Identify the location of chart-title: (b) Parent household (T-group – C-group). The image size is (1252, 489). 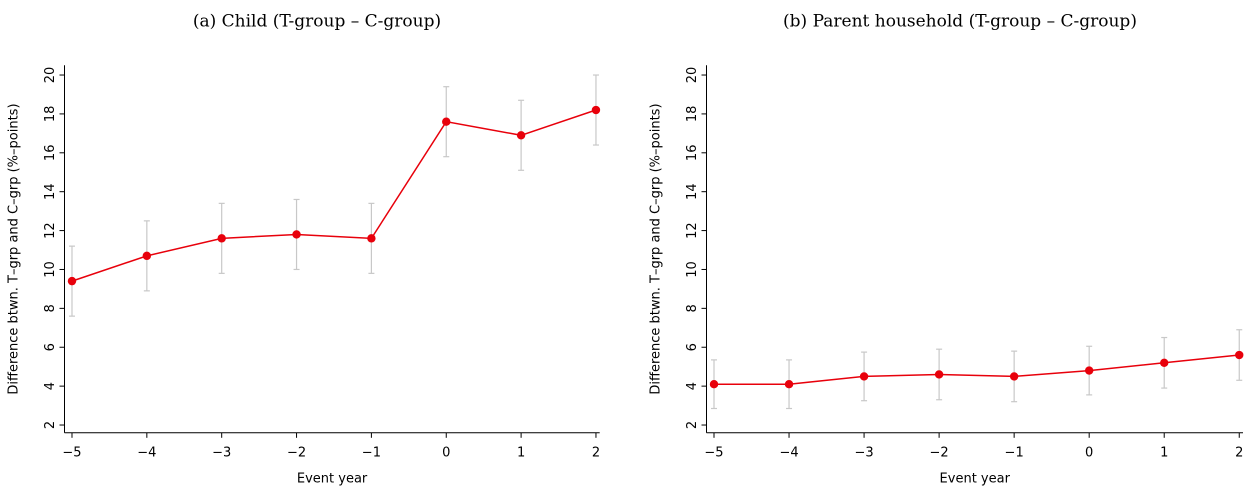
(960, 22).